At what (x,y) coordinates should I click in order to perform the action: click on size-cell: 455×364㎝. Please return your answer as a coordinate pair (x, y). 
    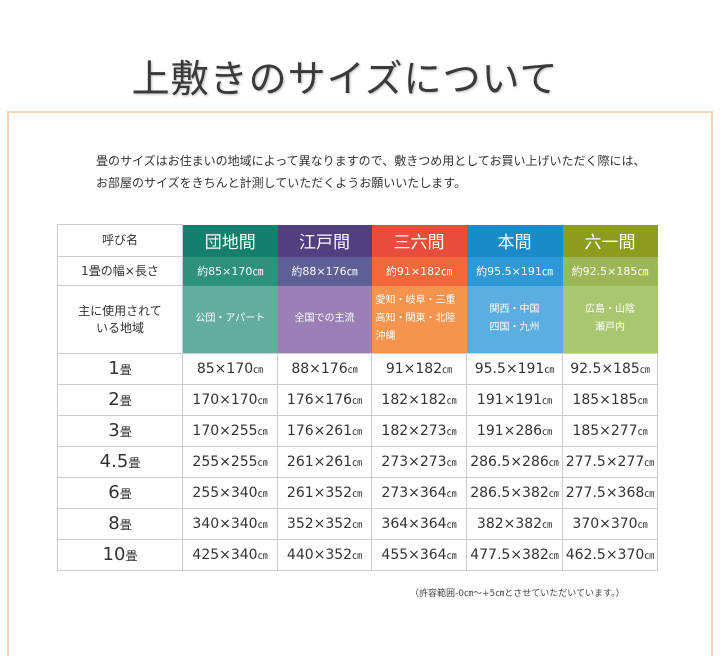
    Looking at the image, I should click on (419, 555).